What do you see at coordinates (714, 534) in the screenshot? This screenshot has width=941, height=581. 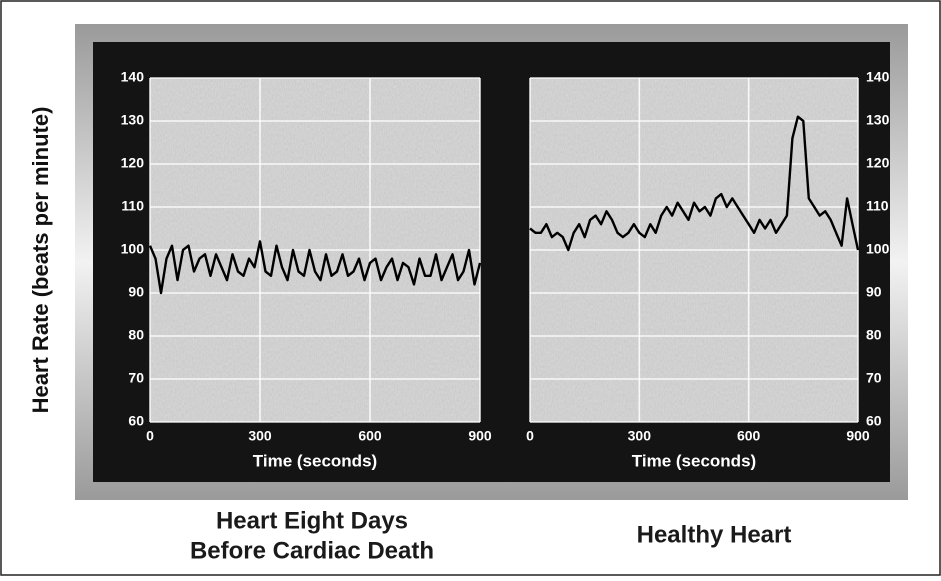 I see `caption: Healthy Heart` at bounding box center [714, 534].